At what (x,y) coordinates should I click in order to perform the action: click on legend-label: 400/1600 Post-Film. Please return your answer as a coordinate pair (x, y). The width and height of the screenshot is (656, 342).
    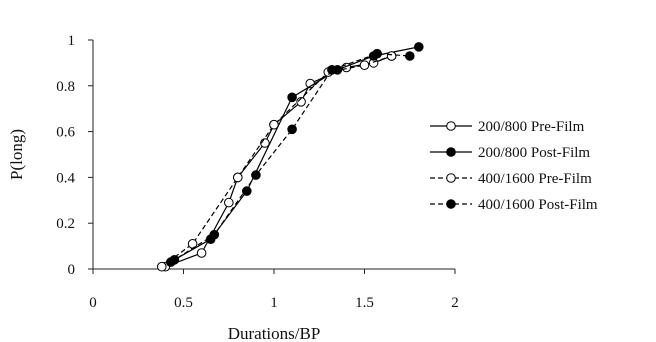
    Looking at the image, I should click on (538, 205).